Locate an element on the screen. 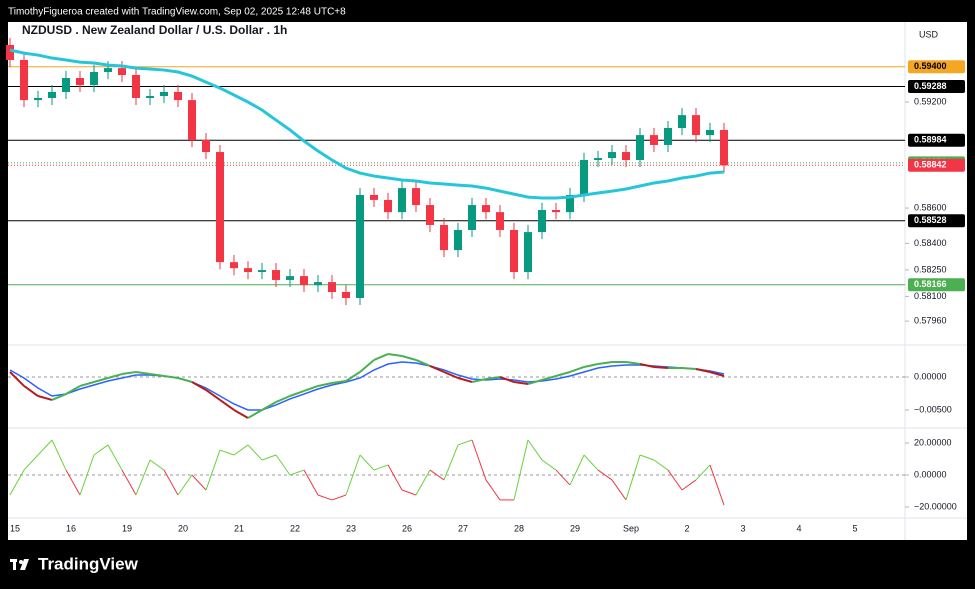 The width and height of the screenshot is (975, 589). y-tick-label: 20.00000 is located at coordinates (933, 442).